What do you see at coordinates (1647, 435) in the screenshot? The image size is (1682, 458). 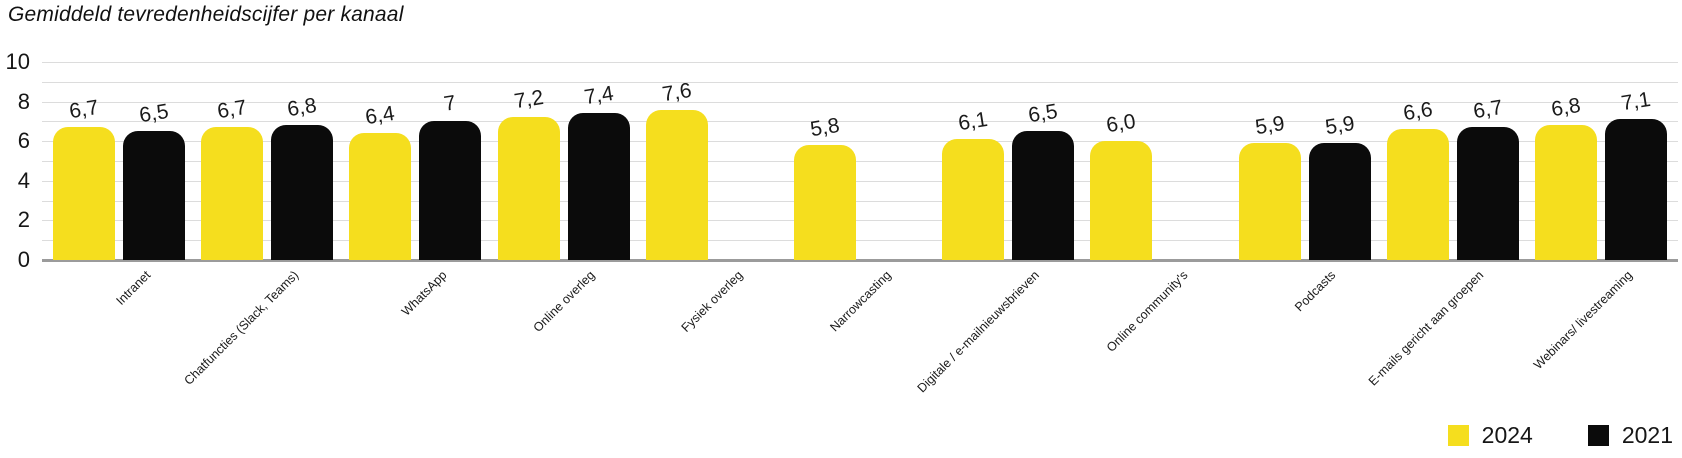 I see `legend-label-2021: 2021` at bounding box center [1647, 435].